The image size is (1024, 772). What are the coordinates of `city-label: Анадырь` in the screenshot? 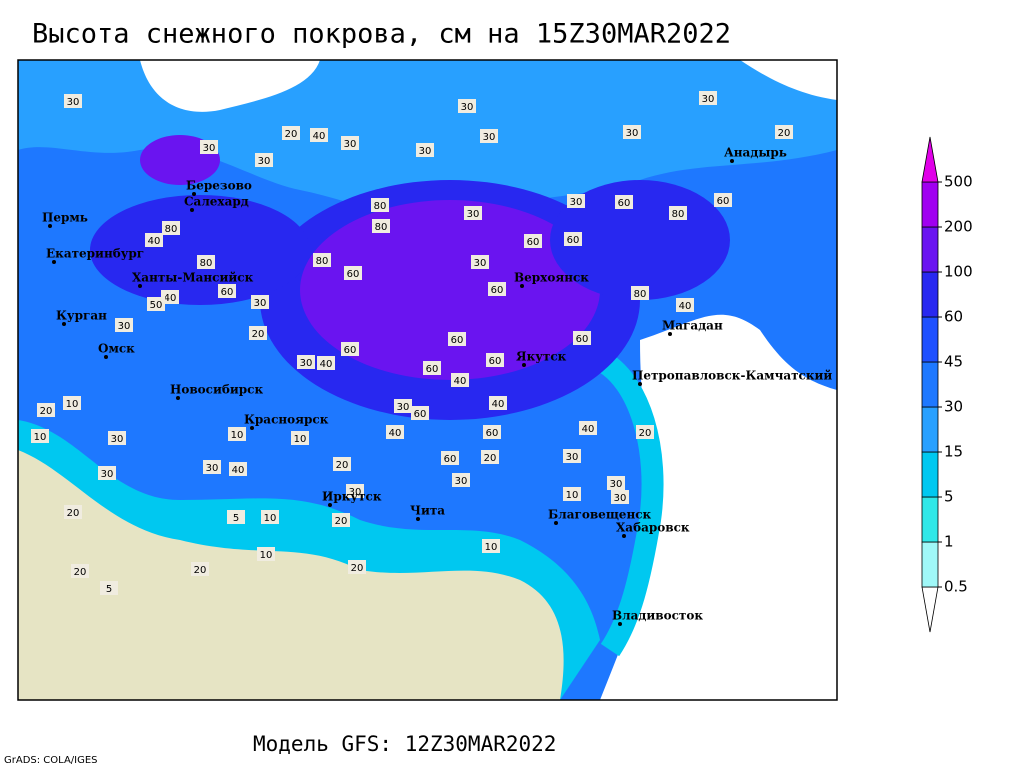 It's located at (755, 153).